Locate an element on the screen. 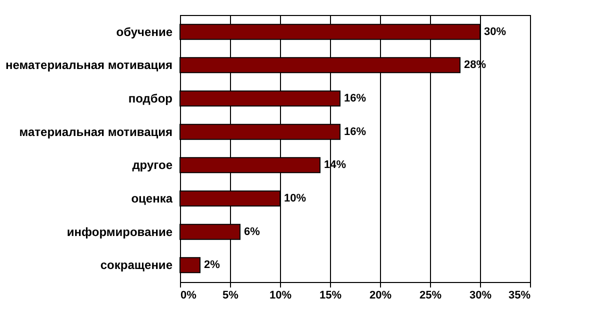  y-tick-label: нематериальная мотивация is located at coordinates (89, 65).